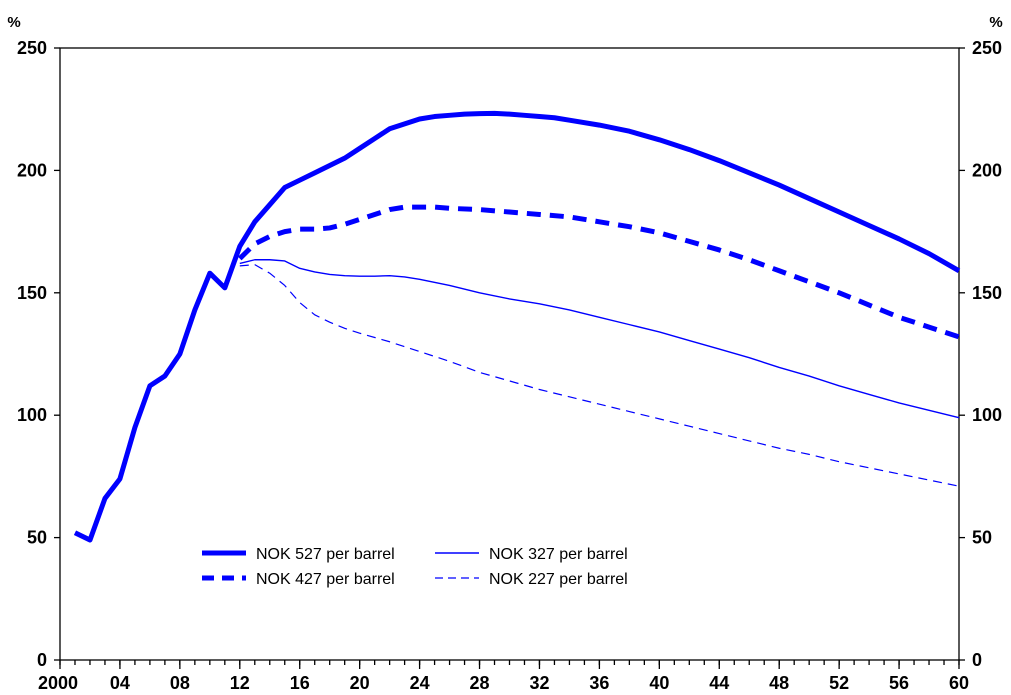 Image resolution: width=1011 pixels, height=695 pixels. I want to click on left-y-tick-label: 100, so click(32, 415).